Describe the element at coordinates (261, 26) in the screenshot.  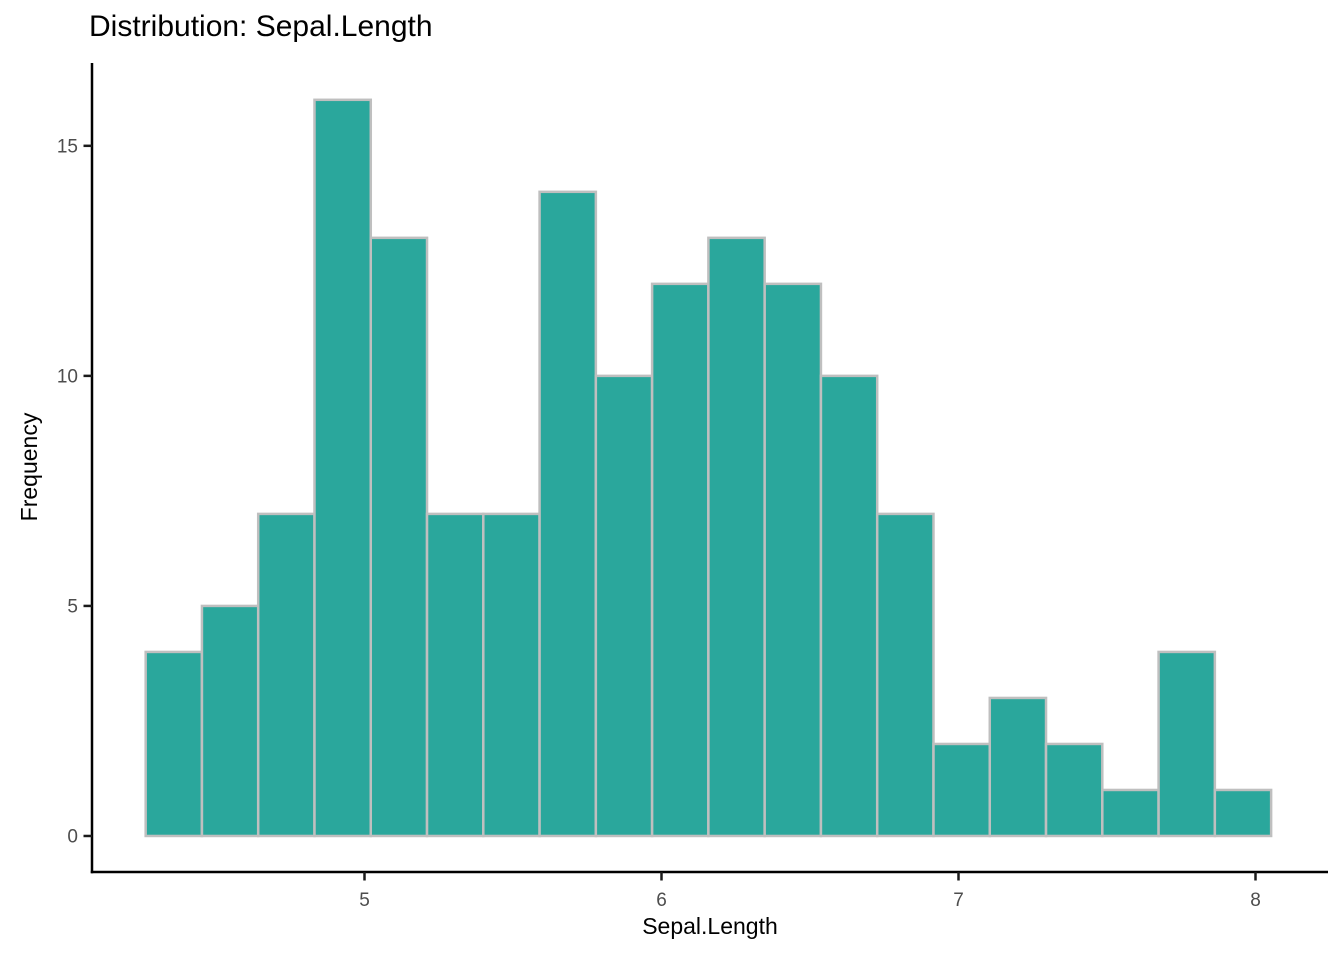
I see `plot-title: Distribution: Sepal.Length` at that location.